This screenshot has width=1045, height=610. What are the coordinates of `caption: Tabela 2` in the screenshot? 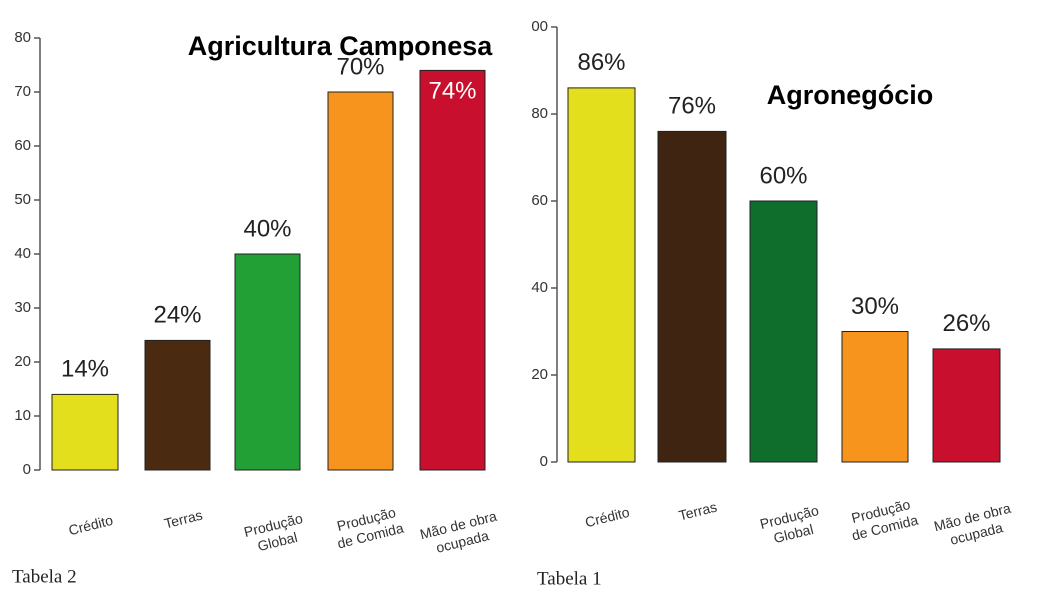 It's located at (44, 576).